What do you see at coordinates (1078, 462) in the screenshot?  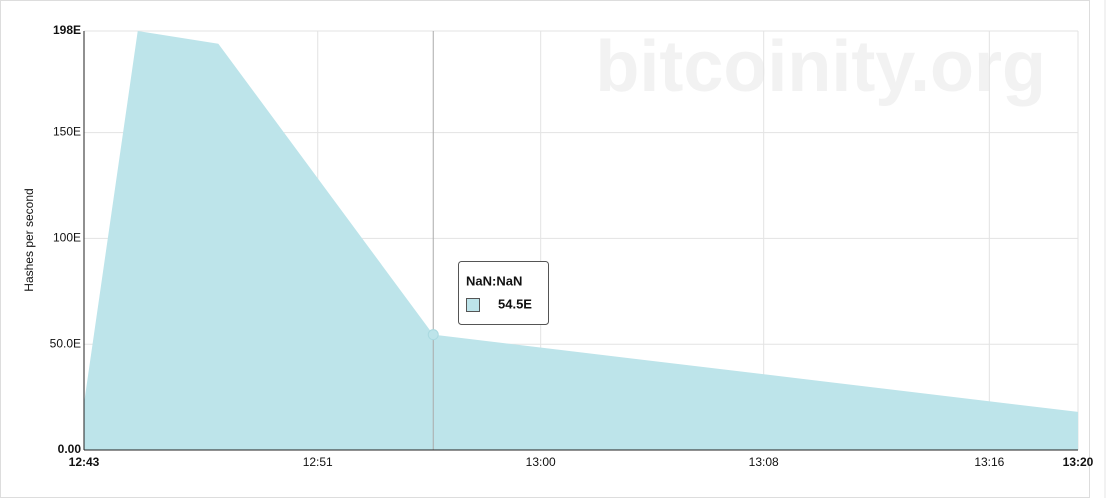 I see `x-tick-label: 13:20` at bounding box center [1078, 462].